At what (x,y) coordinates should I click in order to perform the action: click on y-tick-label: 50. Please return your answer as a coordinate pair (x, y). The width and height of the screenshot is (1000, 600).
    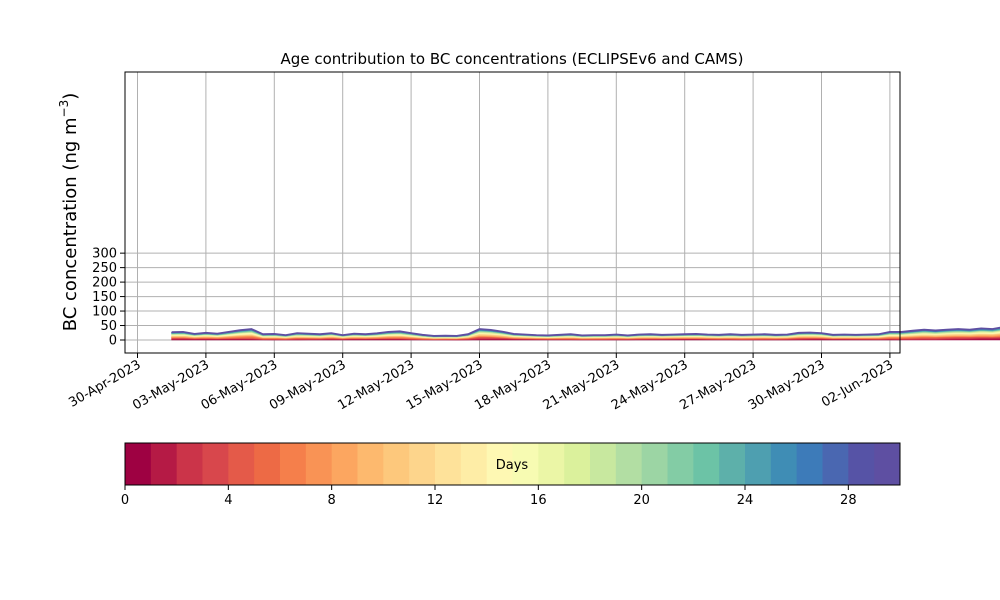
    Looking at the image, I should click on (108, 326).